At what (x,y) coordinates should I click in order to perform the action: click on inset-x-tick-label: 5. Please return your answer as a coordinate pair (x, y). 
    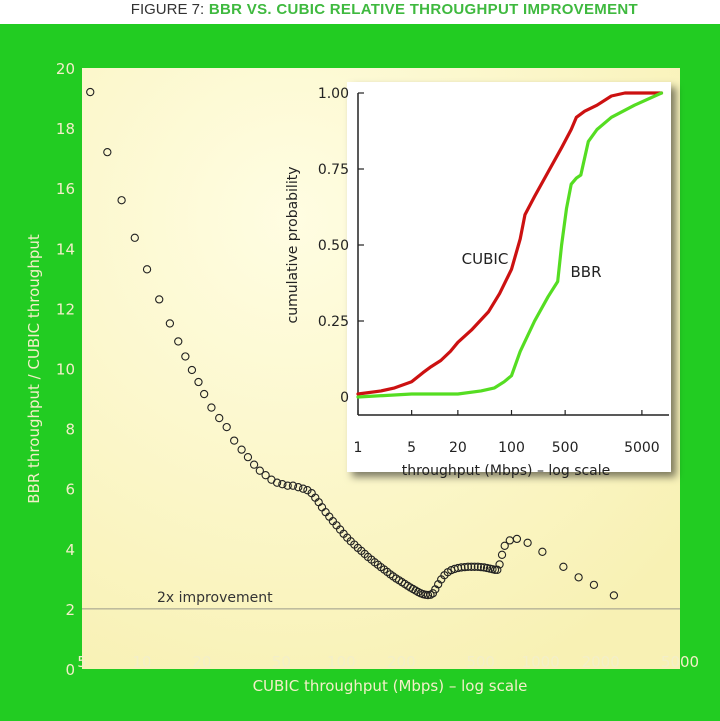
    Looking at the image, I should click on (411, 448).